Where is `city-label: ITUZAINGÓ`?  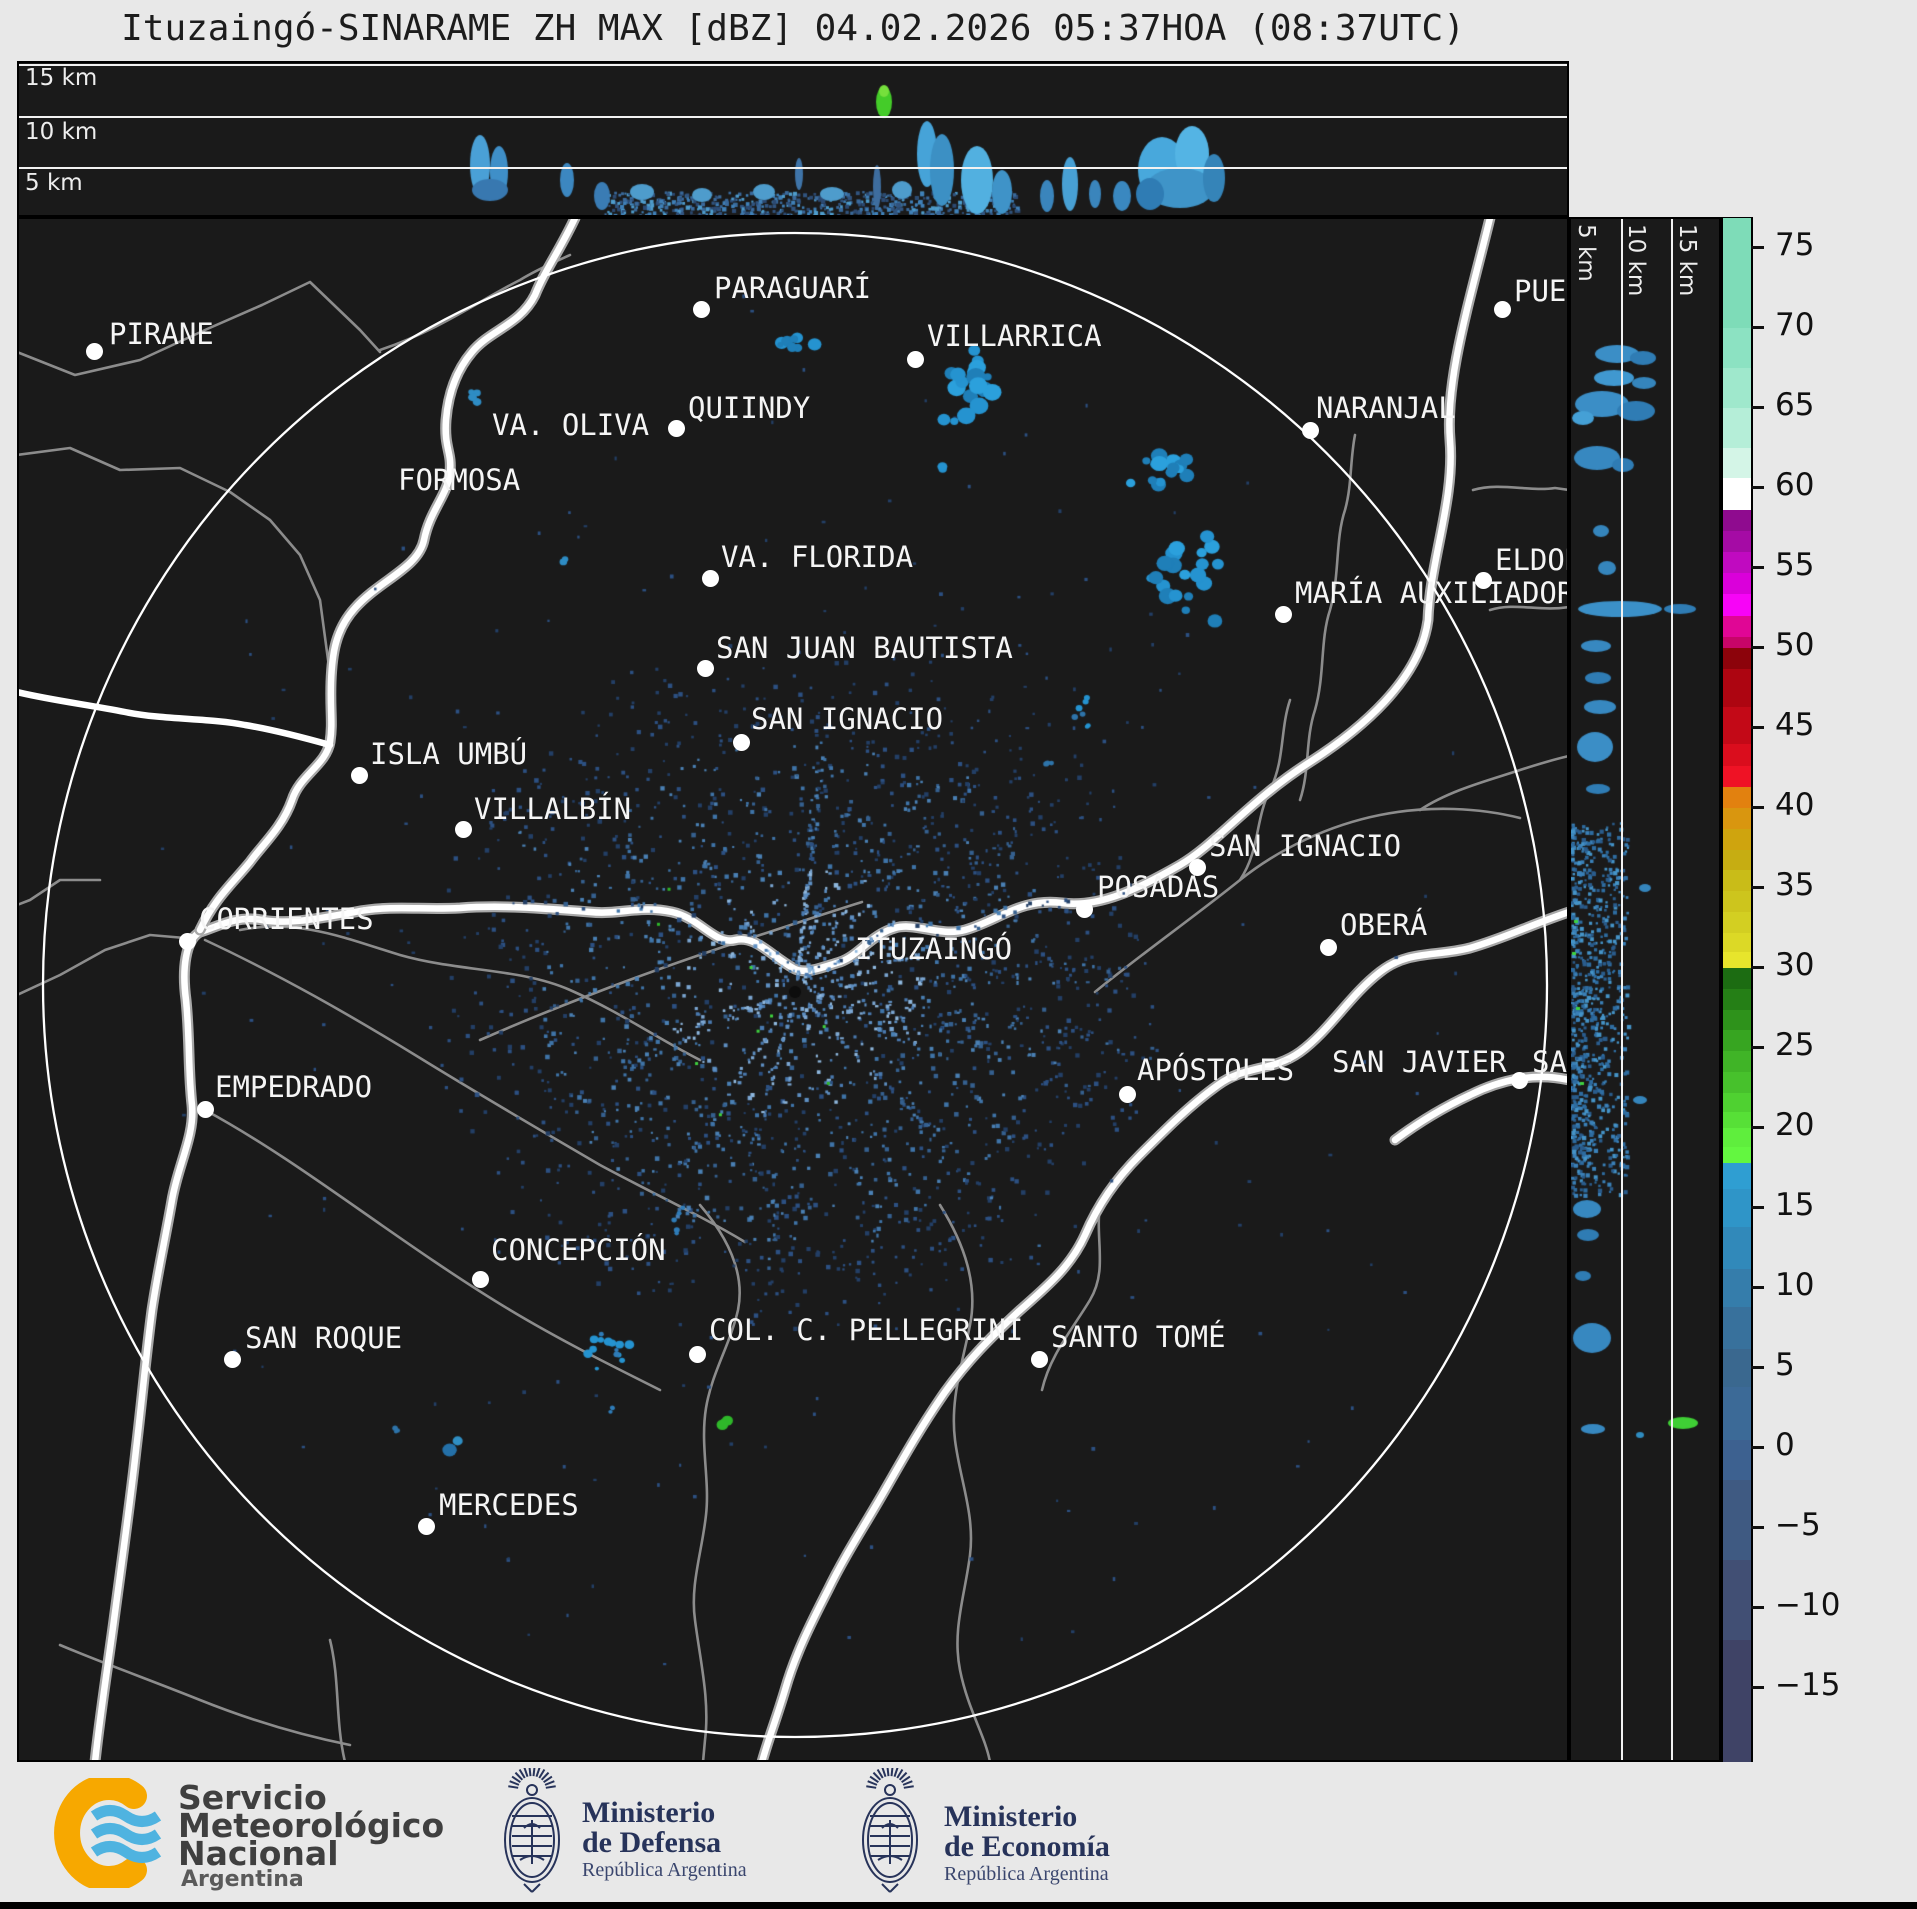 city-label: ITUZAINGÓ is located at coordinates (934, 949).